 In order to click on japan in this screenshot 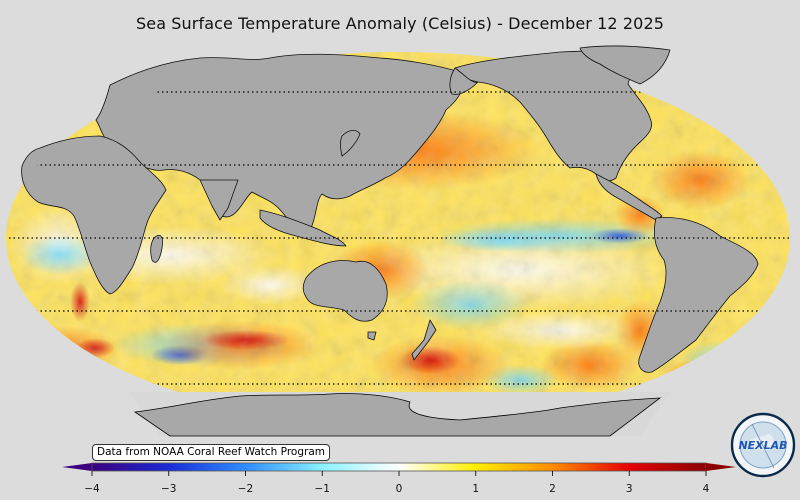, I will do `click(350, 143)`.